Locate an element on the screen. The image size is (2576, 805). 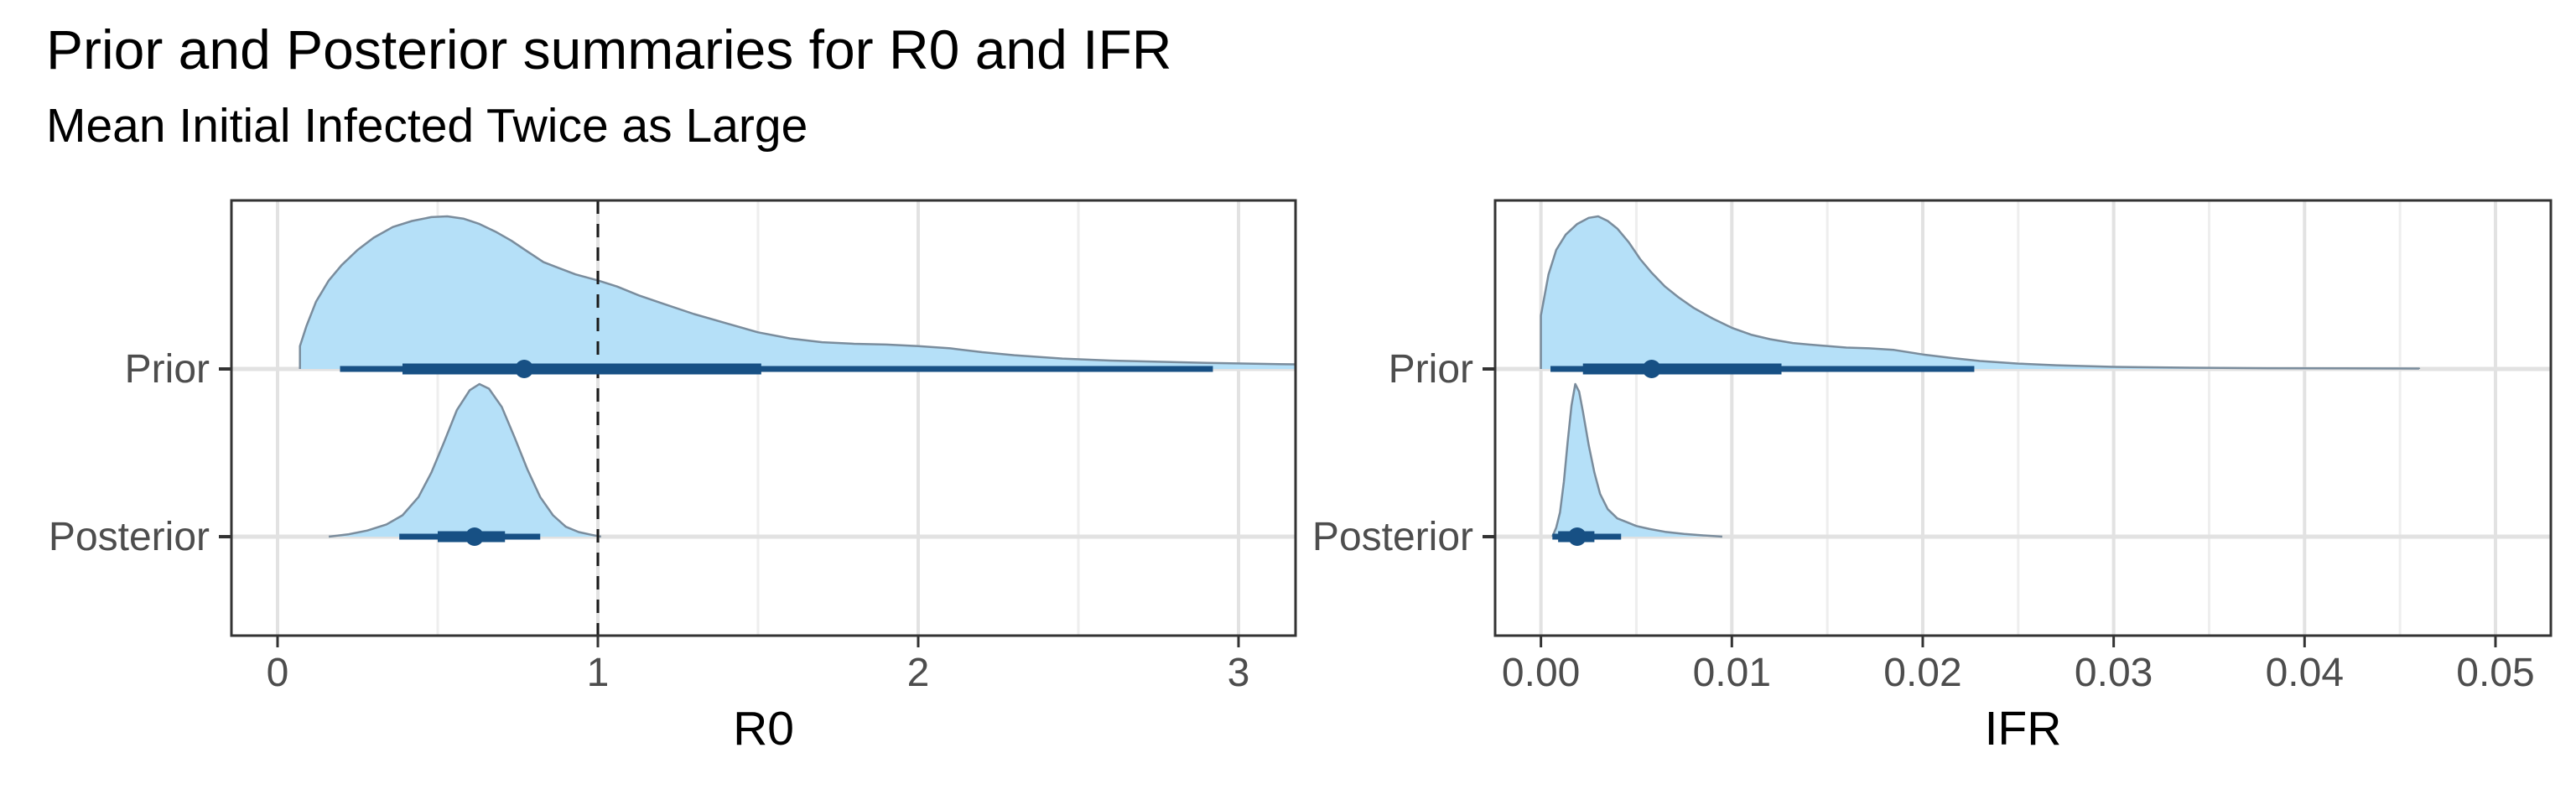
x-tick-label: 3 is located at coordinates (1239, 673).